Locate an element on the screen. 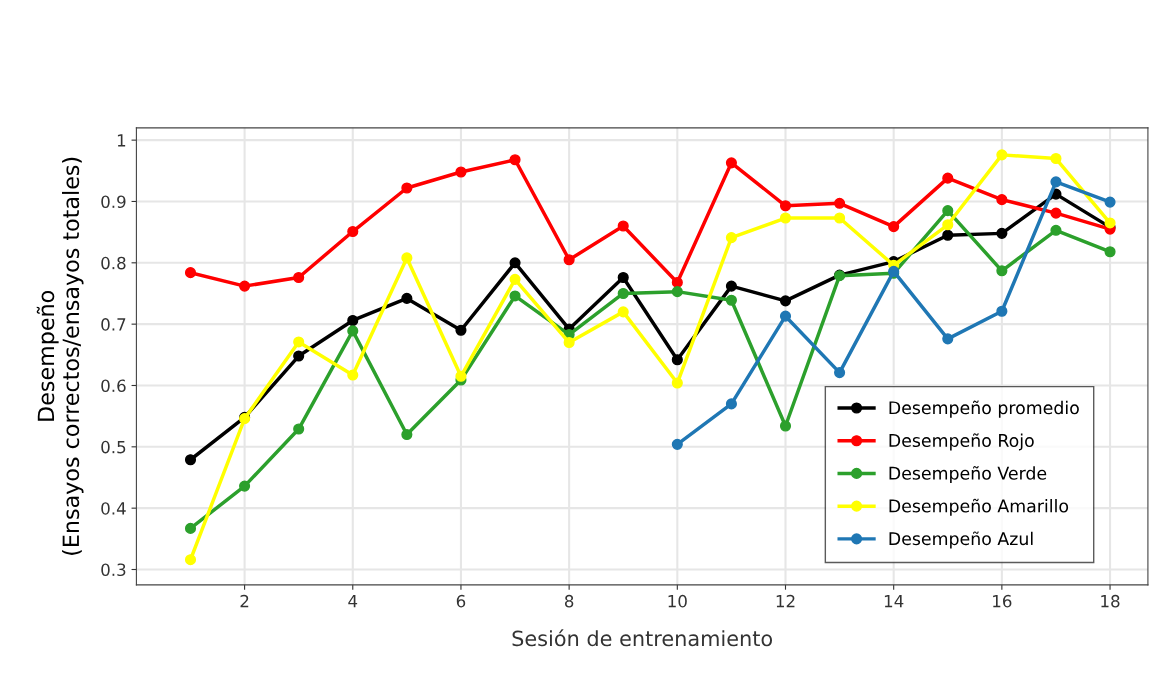 The width and height of the screenshot is (1156, 673). x-tick-label: 12 is located at coordinates (785, 601).